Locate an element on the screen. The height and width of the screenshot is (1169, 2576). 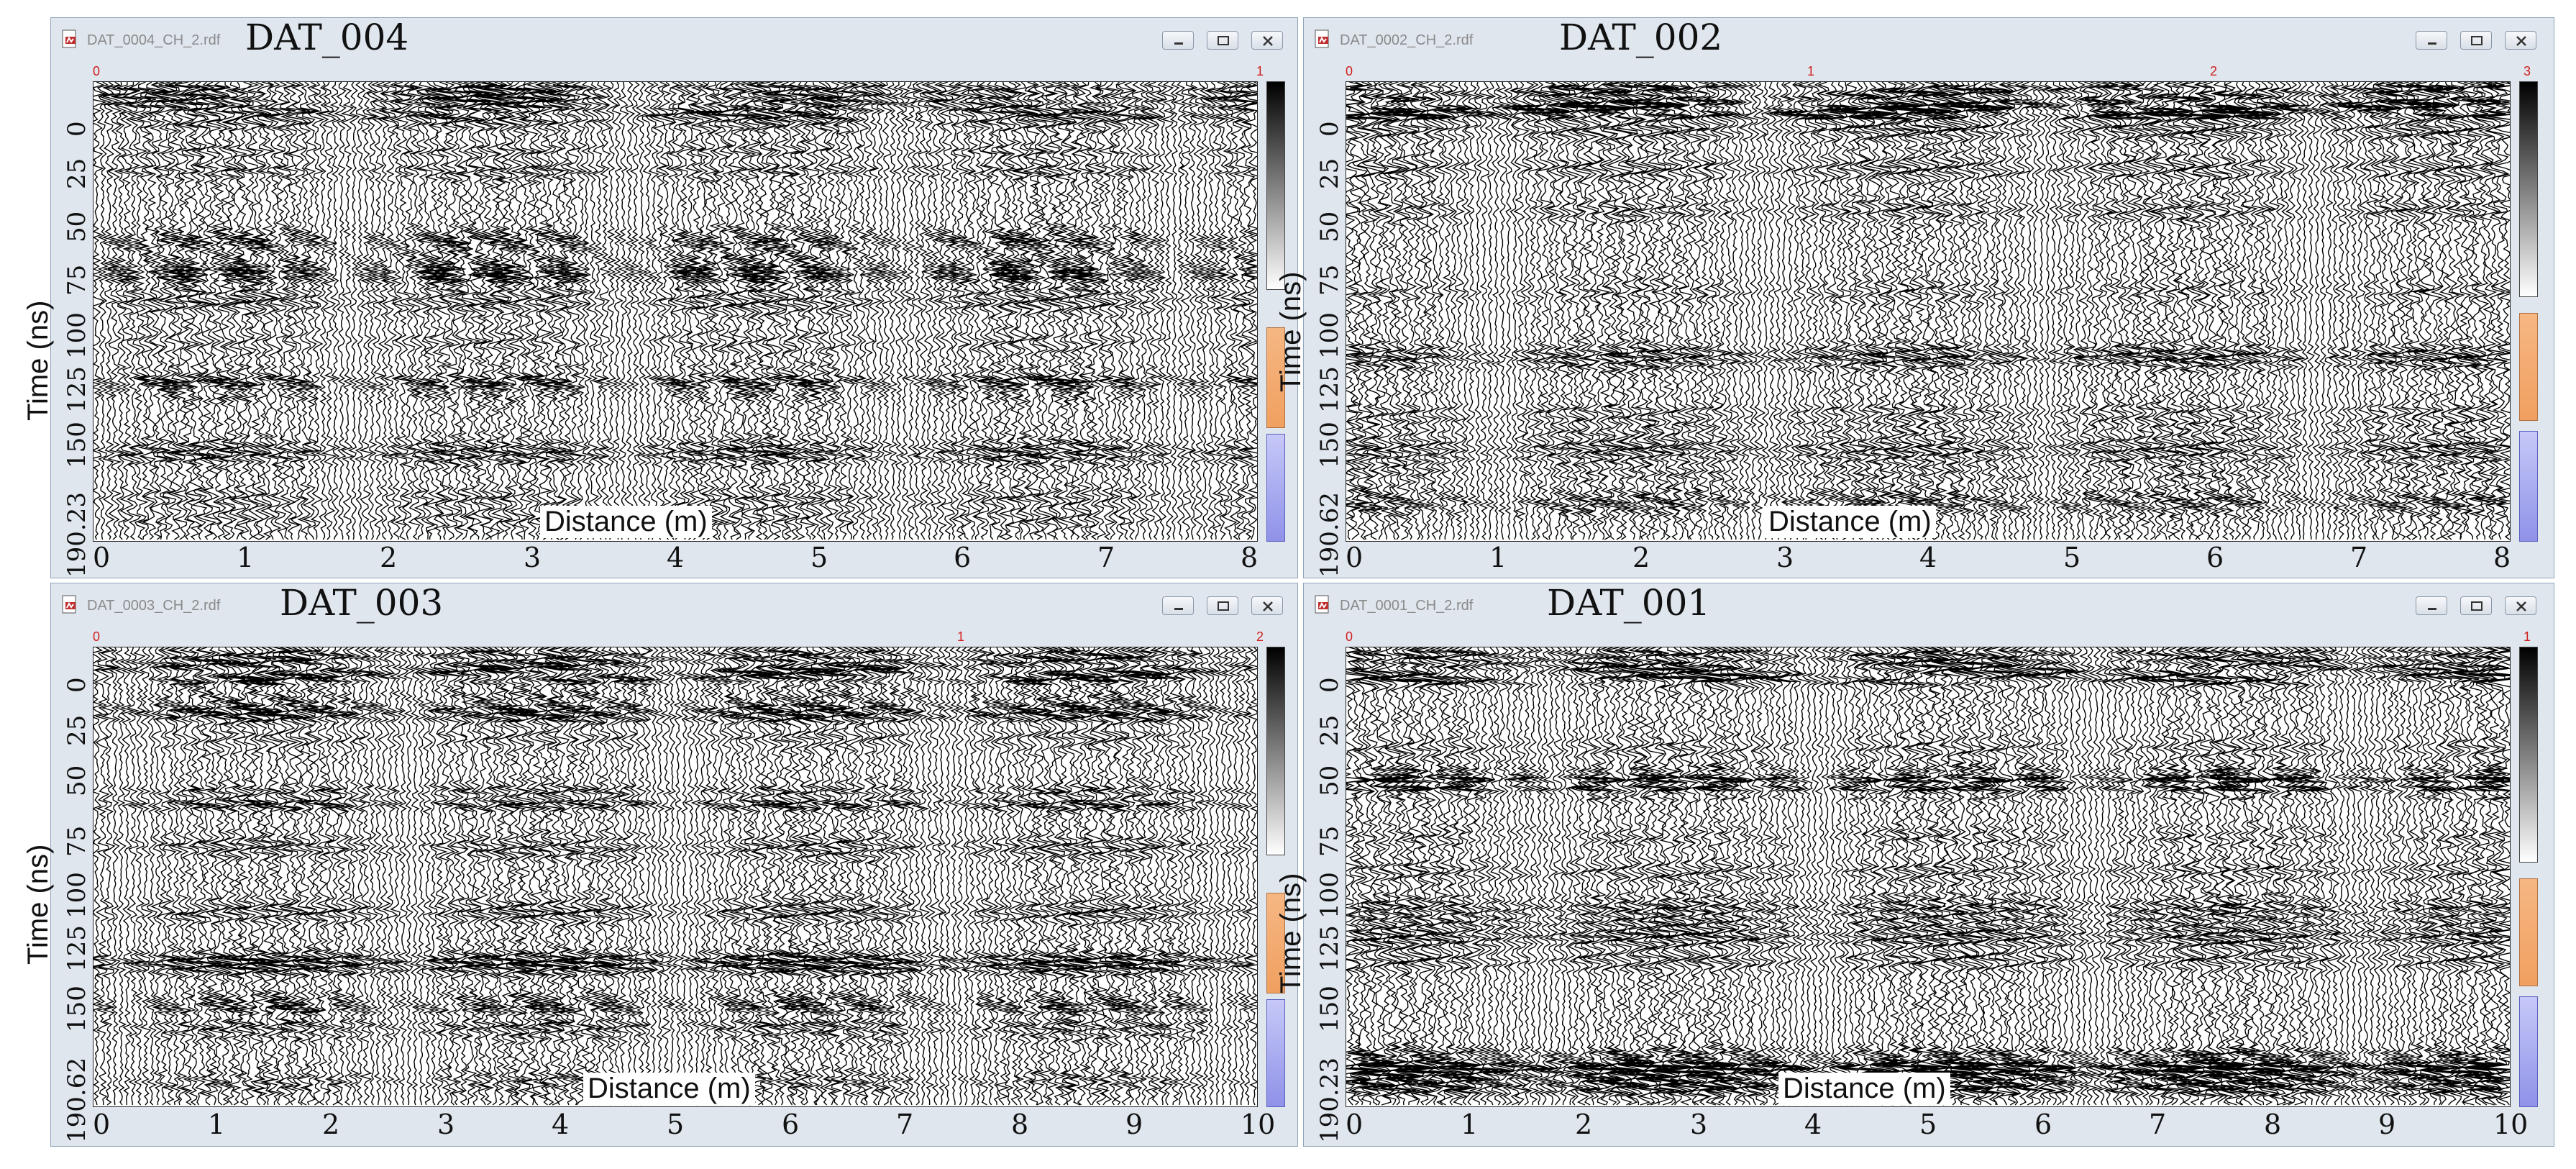
top-scale-label: 1 is located at coordinates (2527, 636).